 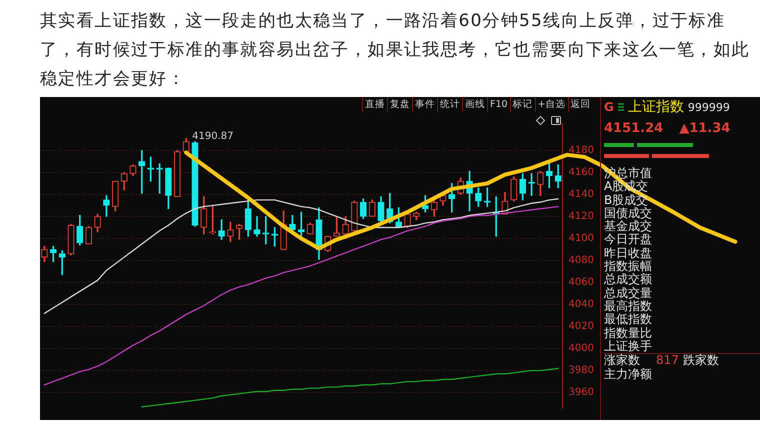 What do you see at coordinates (498, 104) in the screenshot?
I see `text: F10` at bounding box center [498, 104].